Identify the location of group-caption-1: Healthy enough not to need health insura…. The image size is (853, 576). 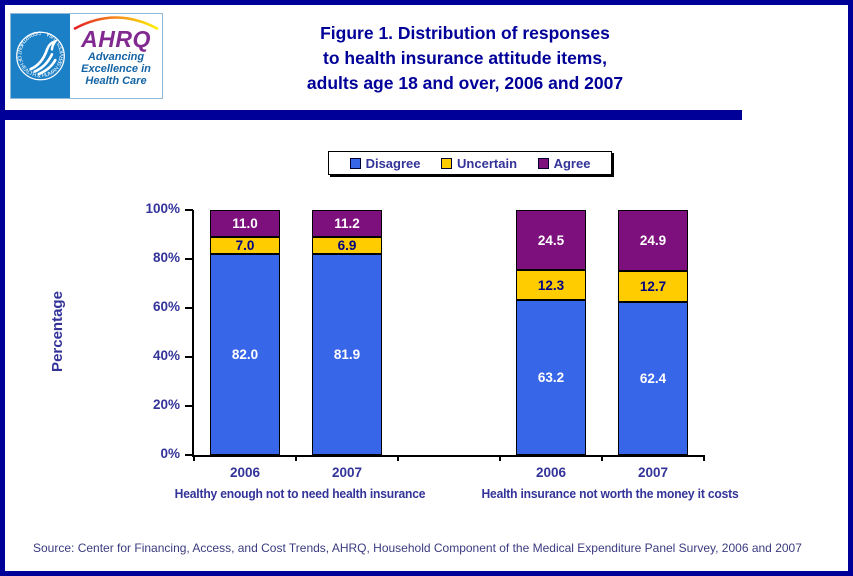
(300, 493).